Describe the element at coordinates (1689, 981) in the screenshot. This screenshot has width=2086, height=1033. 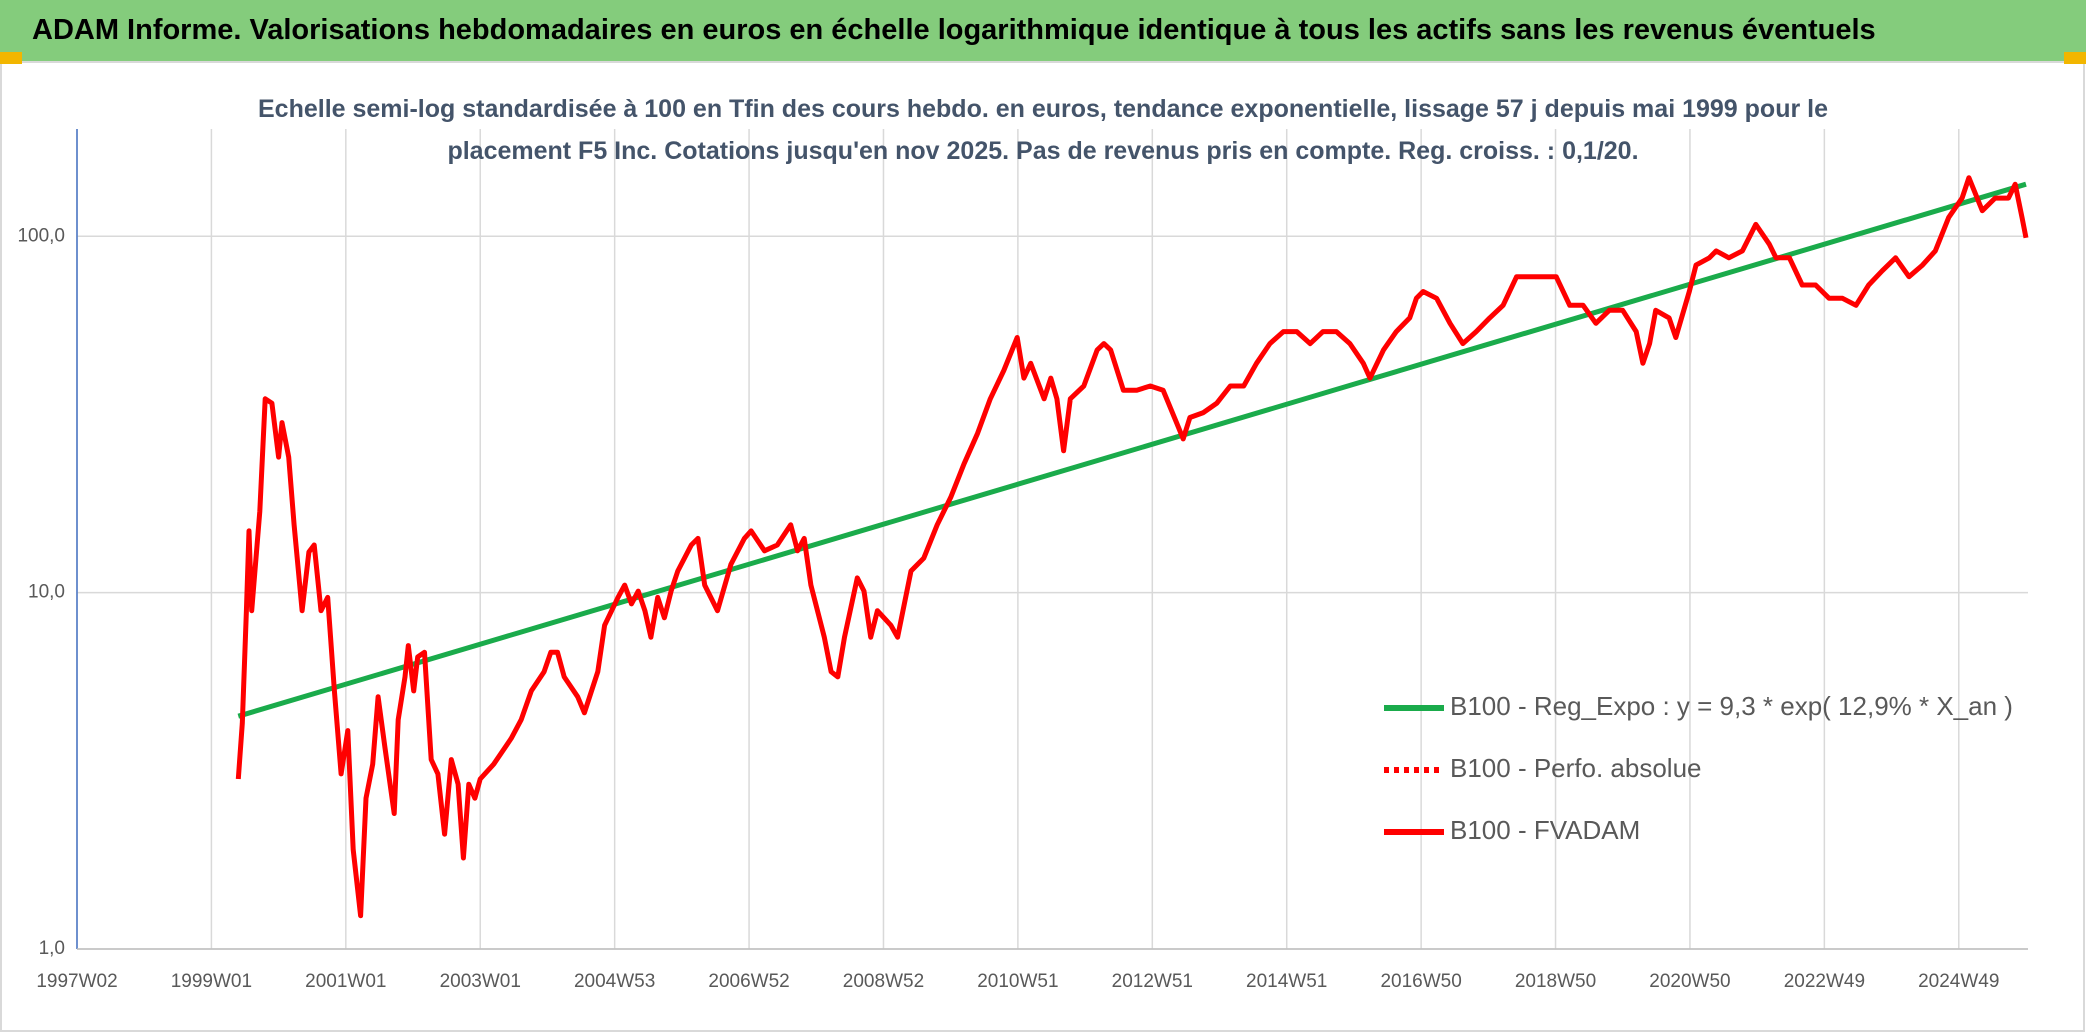
I see `x-tick-label: 2020W50` at that location.